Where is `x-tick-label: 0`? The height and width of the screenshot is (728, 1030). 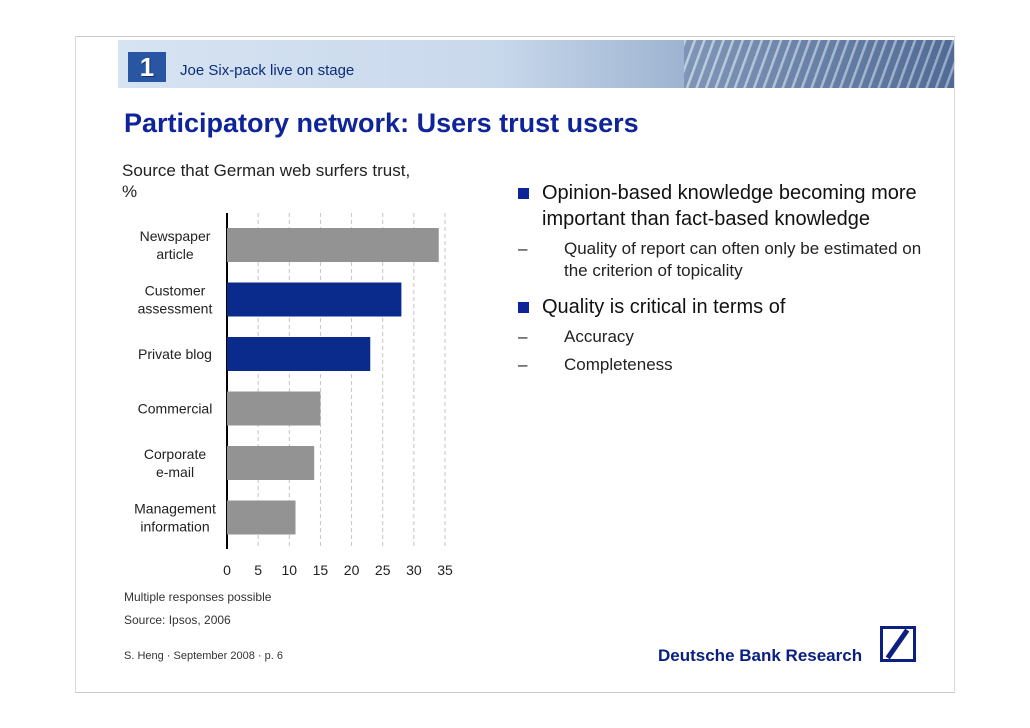 x-tick-label: 0 is located at coordinates (227, 570).